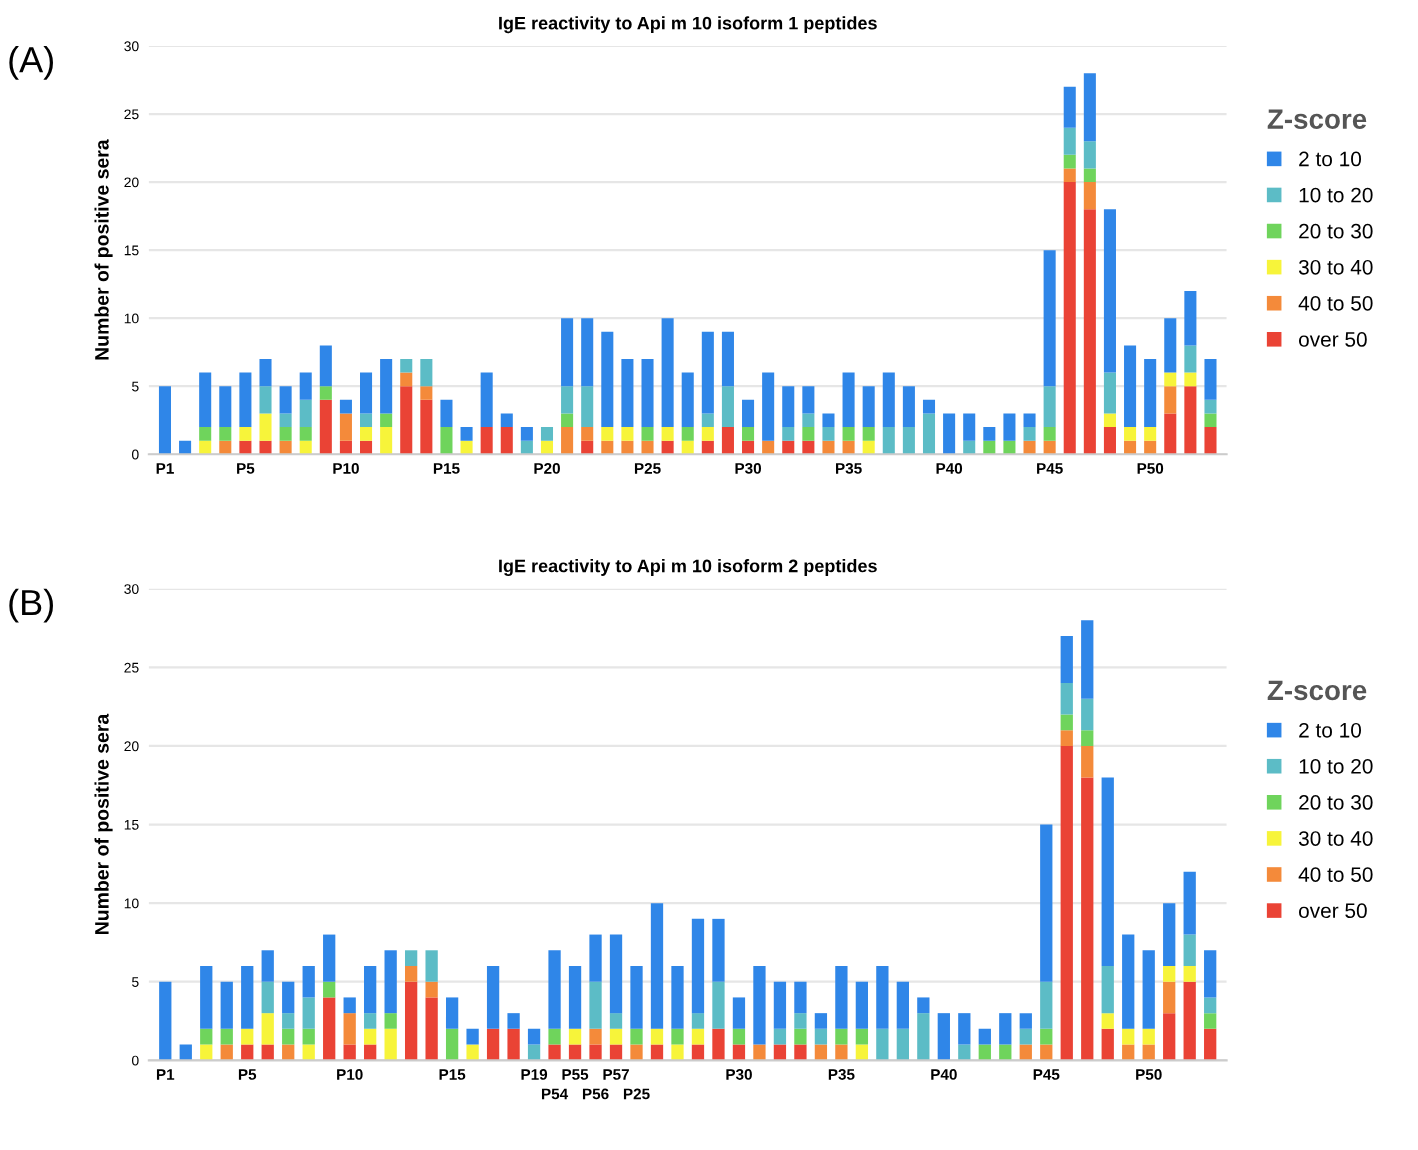 Image resolution: width=1418 pixels, height=1150 pixels. I want to click on legend-label: 2 to 10, so click(1330, 159).